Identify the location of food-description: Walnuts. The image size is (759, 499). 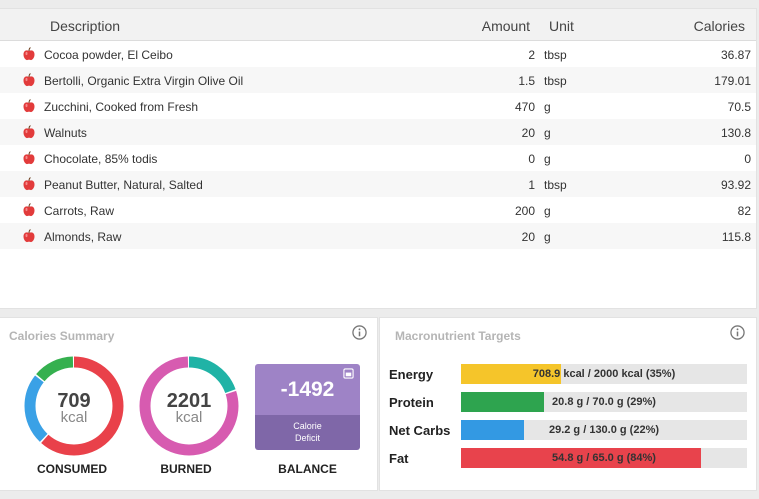
(65, 133).